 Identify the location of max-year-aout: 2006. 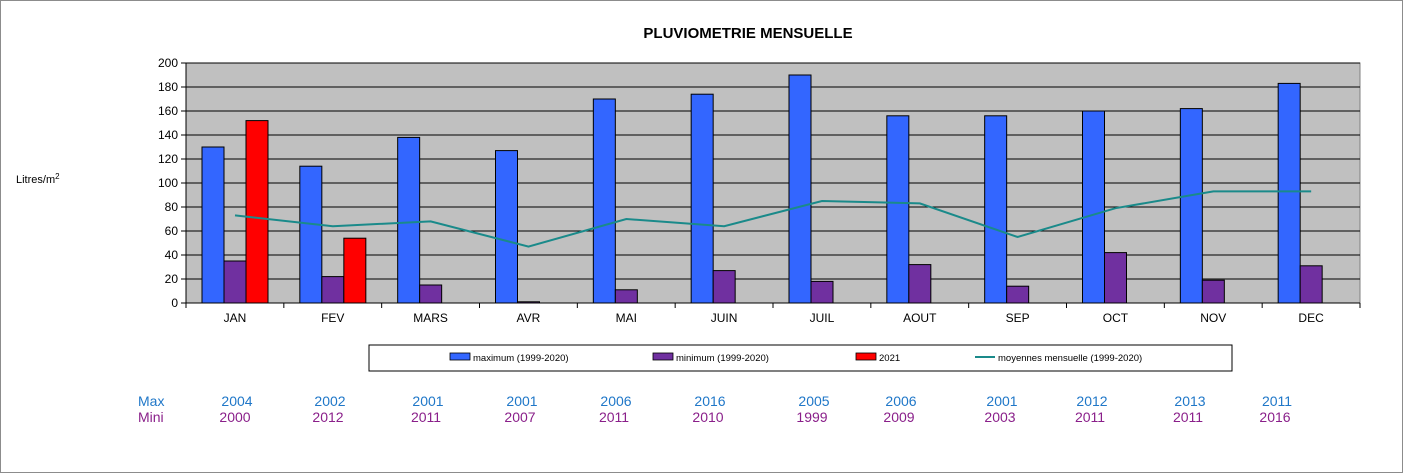
(900, 401).